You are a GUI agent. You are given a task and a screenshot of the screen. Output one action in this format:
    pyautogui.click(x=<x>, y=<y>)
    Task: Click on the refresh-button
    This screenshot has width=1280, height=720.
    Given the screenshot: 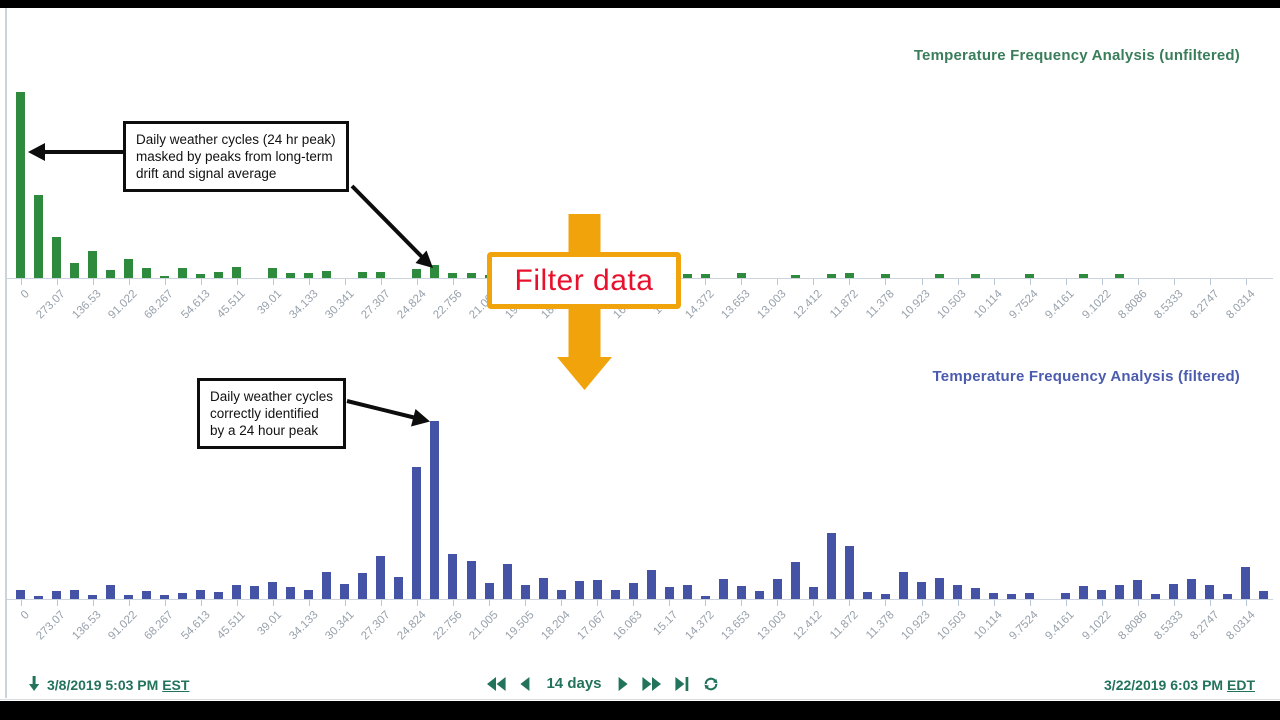 What is the action you would take?
    pyautogui.click(x=711, y=684)
    